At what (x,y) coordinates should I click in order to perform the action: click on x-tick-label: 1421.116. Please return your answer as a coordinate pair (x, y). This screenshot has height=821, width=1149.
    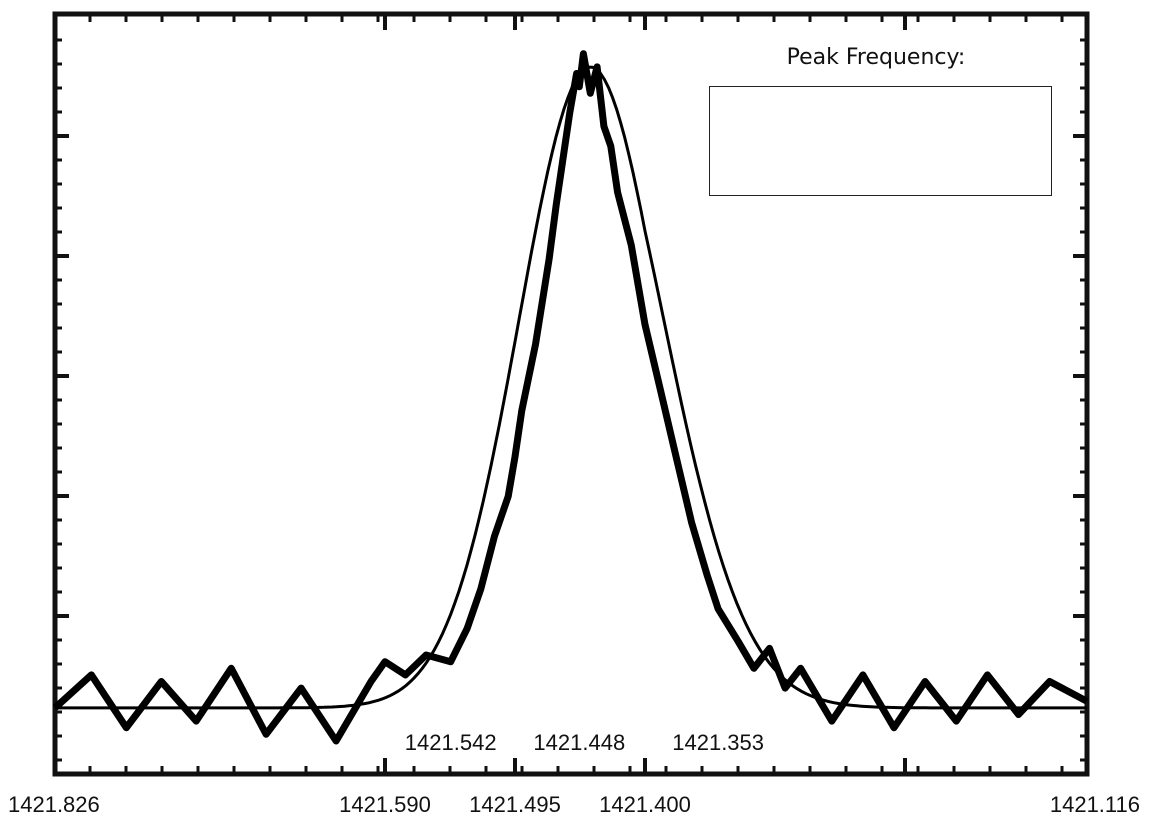
    Looking at the image, I should click on (1095, 804).